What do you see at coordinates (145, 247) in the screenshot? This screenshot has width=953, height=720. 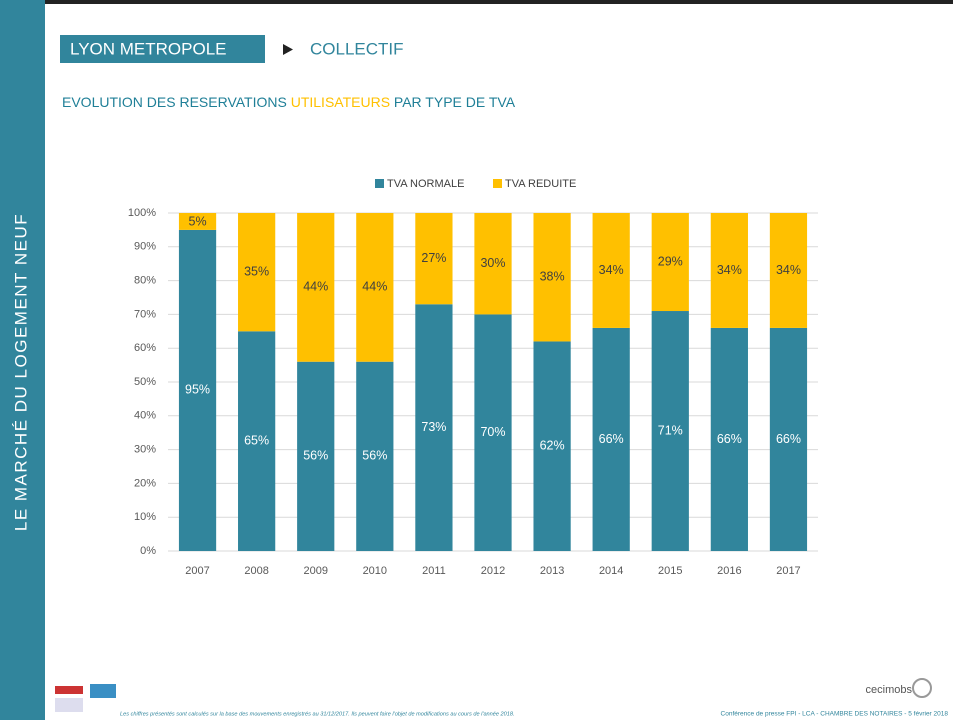 I see `y-tick-label: 90%` at bounding box center [145, 247].